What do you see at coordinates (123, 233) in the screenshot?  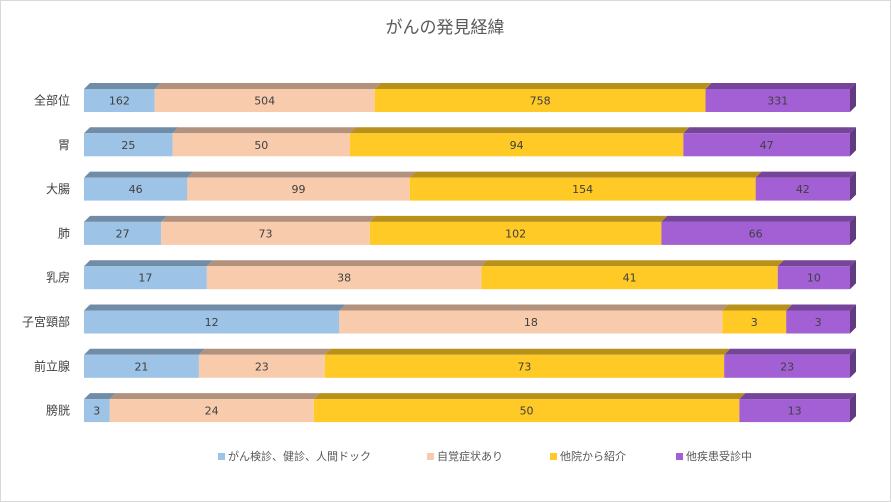 I see `data-label: 27` at bounding box center [123, 233].